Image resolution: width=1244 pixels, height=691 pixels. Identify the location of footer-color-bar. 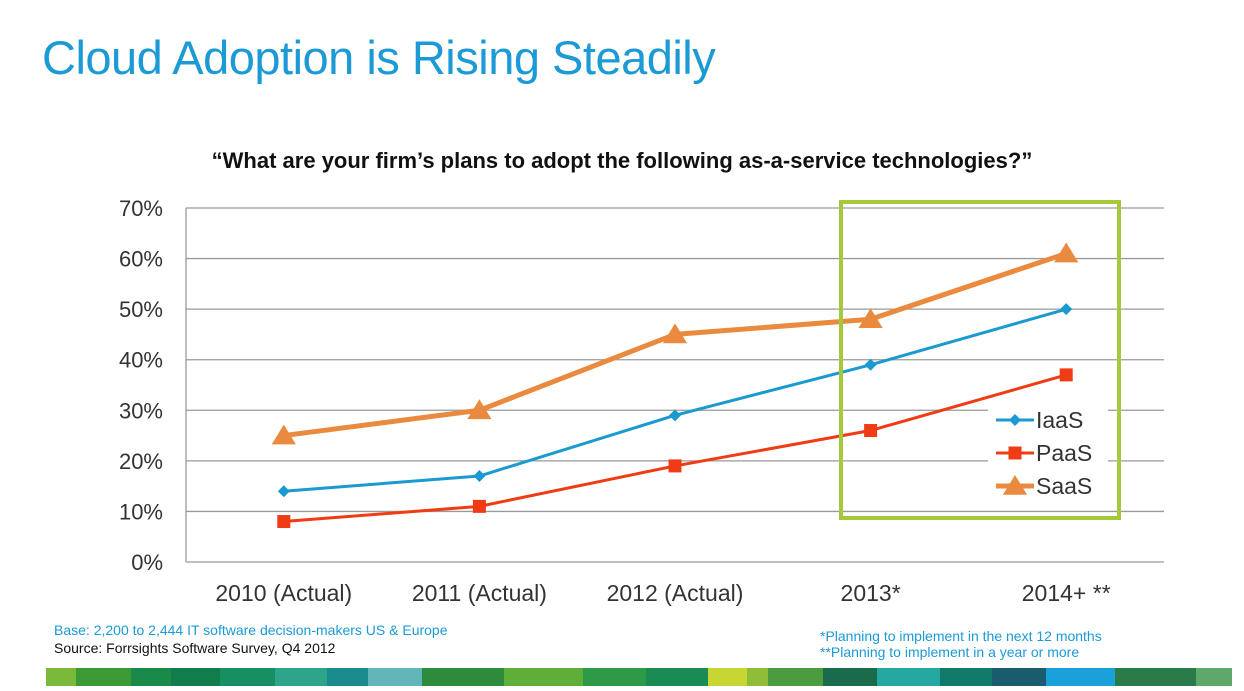
(639, 677).